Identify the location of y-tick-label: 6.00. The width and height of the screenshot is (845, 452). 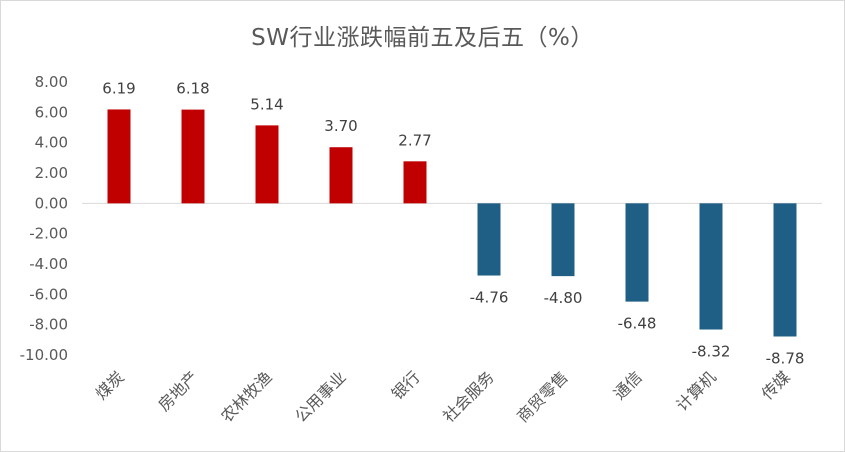
(51, 112).